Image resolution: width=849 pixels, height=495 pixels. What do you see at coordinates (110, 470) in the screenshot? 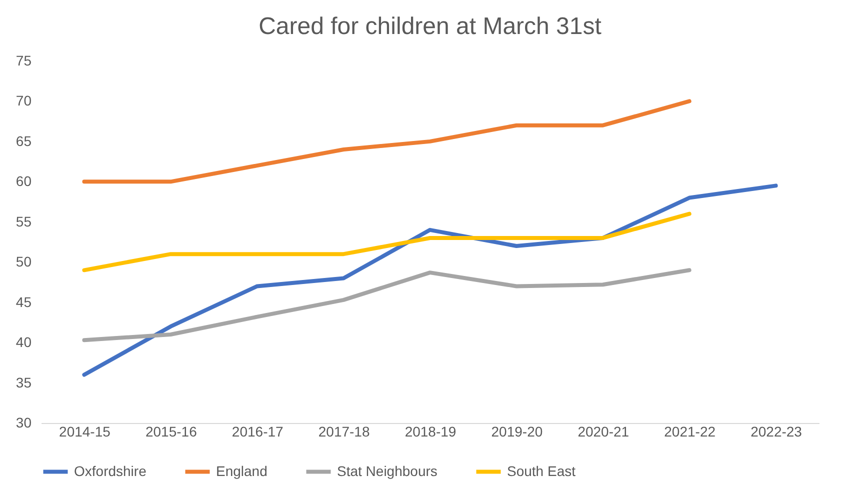
I see `legend-label: Oxfordshire` at bounding box center [110, 470].